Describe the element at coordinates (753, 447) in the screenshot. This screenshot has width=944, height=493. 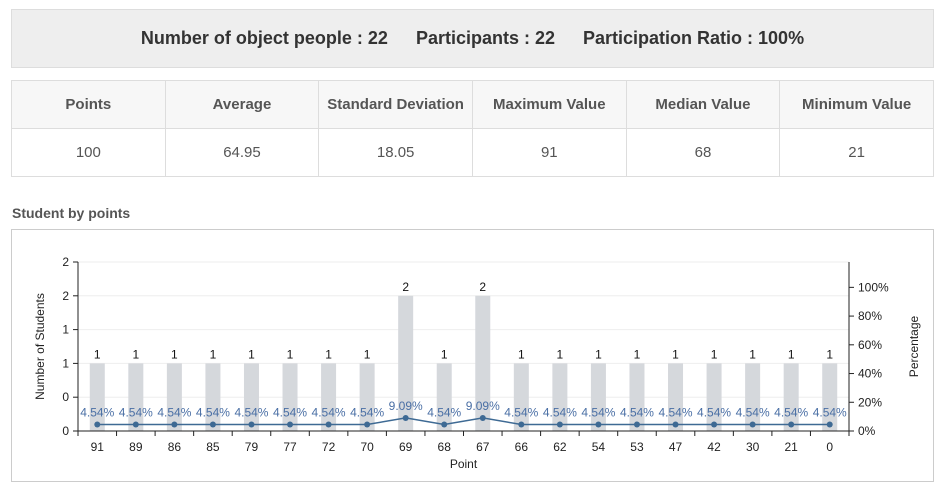
I see `x-tick-label: 30` at that location.